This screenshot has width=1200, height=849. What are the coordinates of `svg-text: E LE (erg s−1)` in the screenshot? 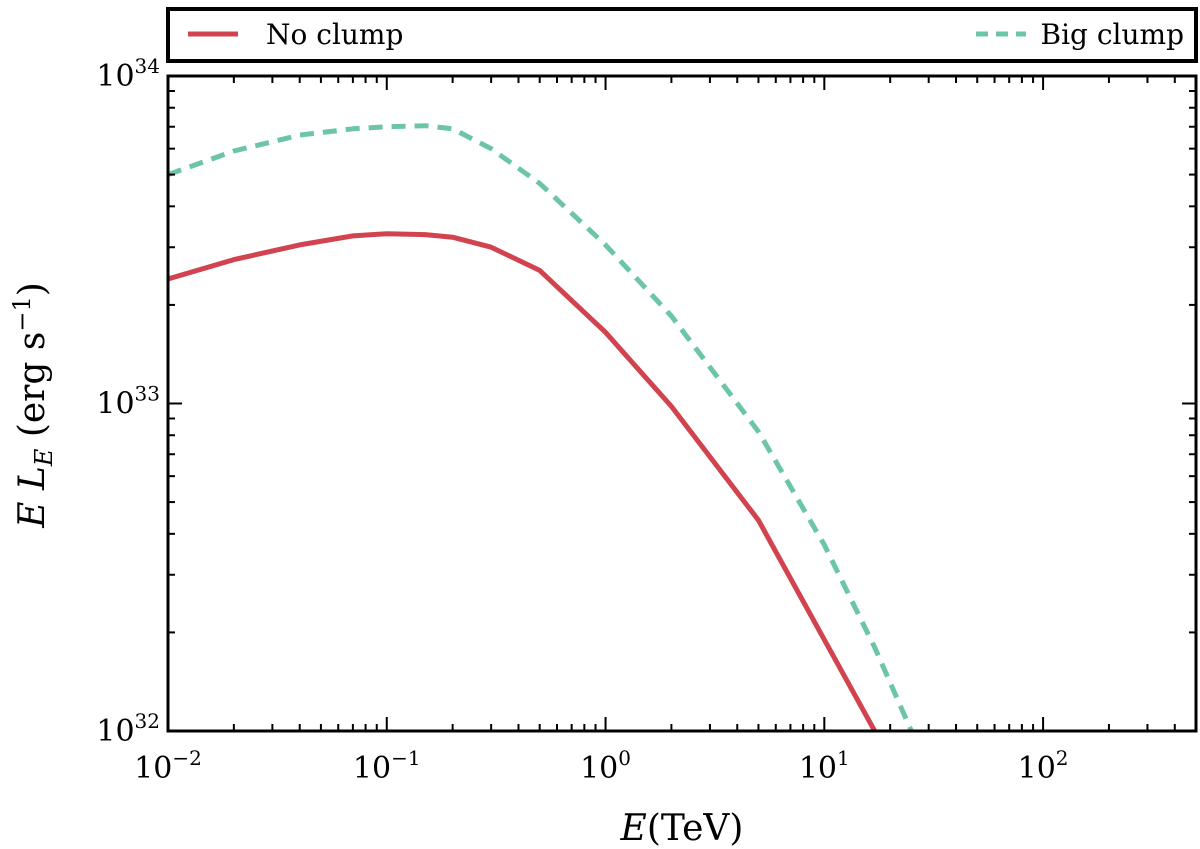 It's located at (33, 405).